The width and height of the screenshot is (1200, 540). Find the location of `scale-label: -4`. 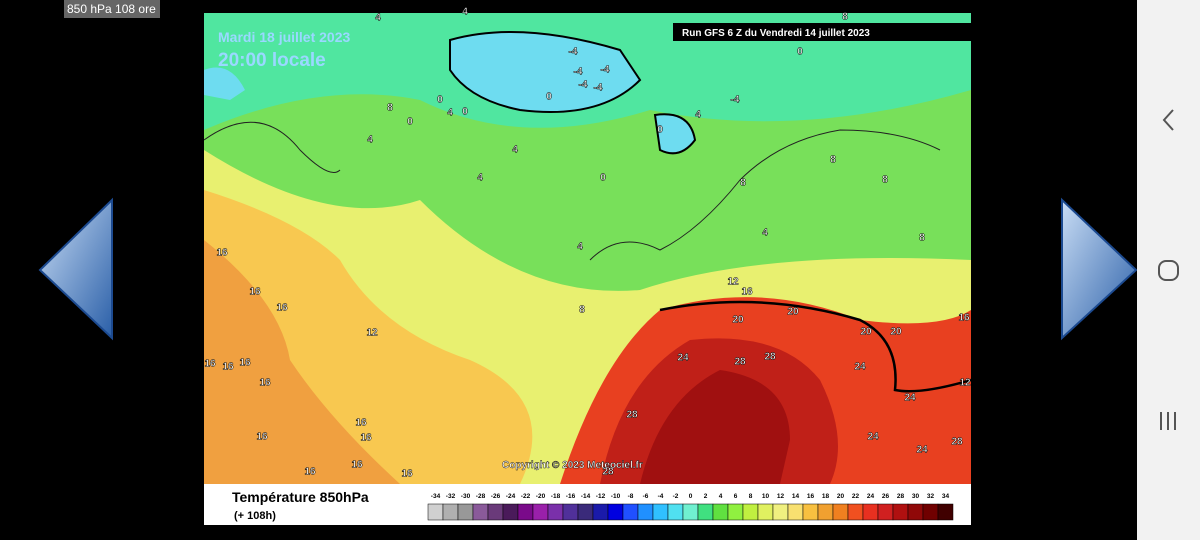

scale-label: -4 is located at coordinates (661, 496).